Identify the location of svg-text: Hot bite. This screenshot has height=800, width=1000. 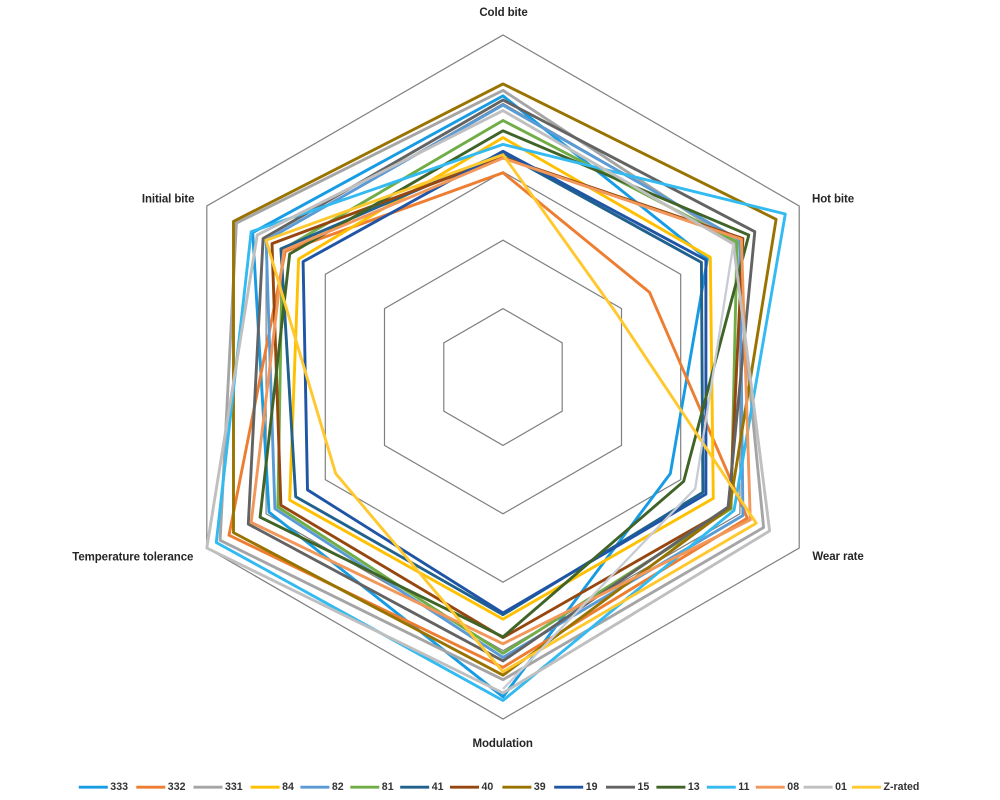
(833, 200).